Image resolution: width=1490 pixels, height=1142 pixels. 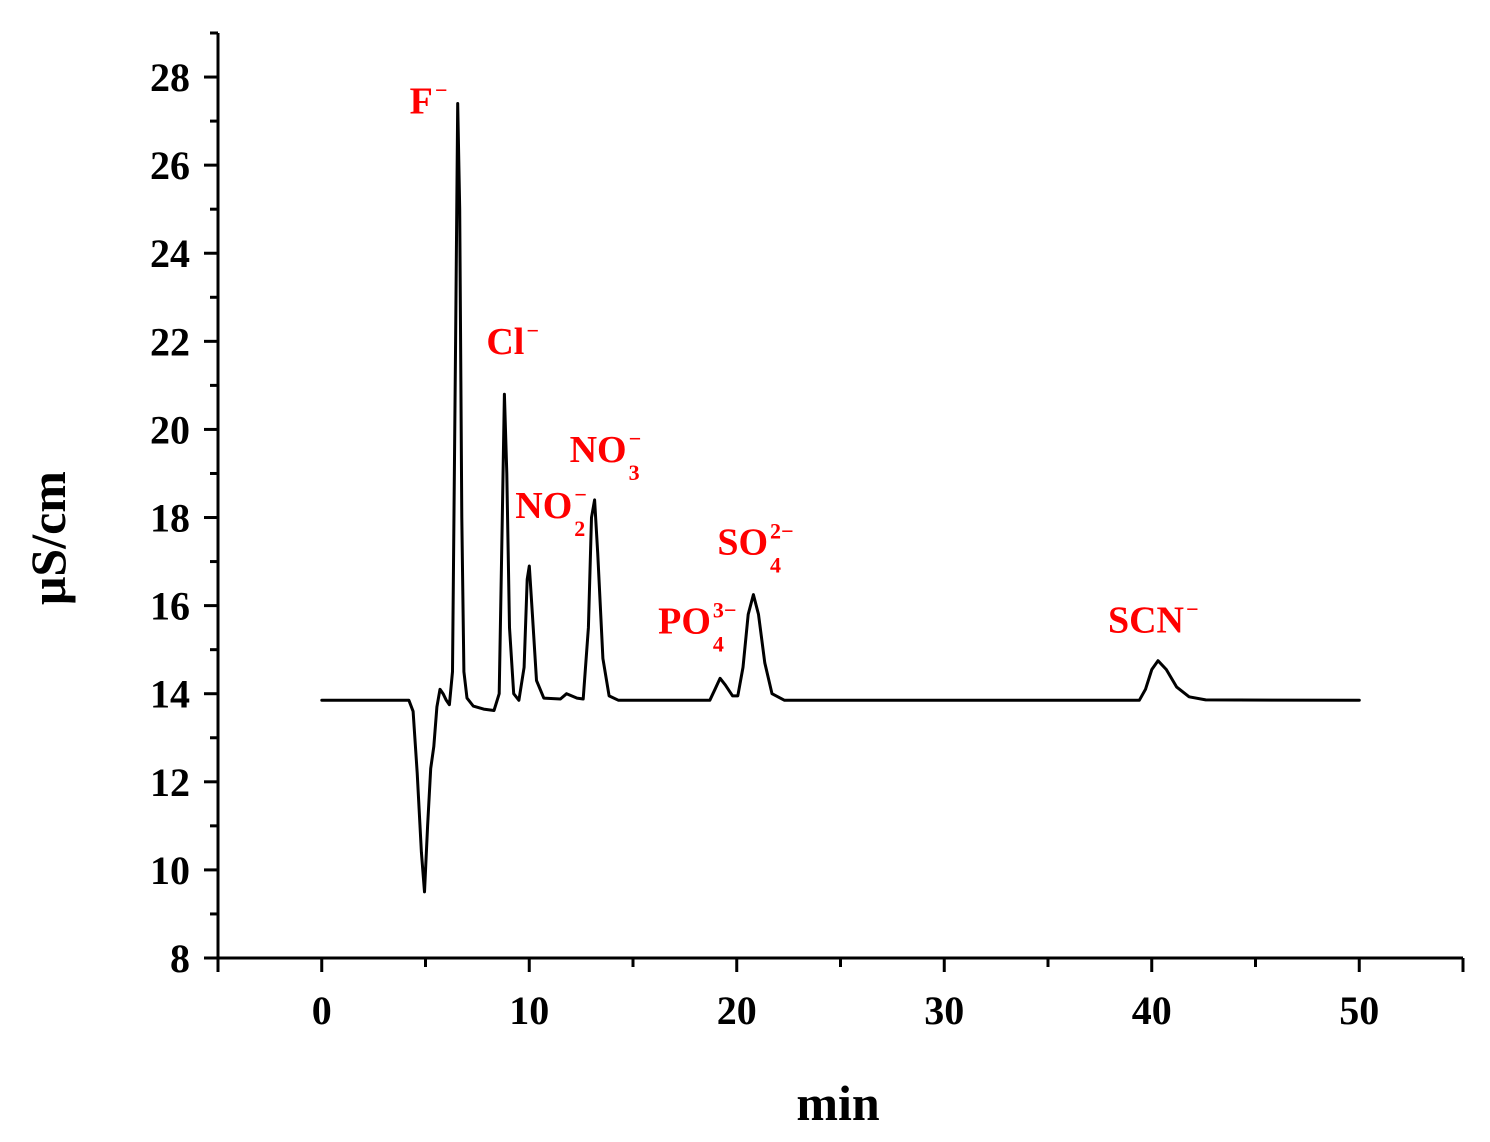 What do you see at coordinates (170, 782) in the screenshot?
I see `y-tick-label: 12` at bounding box center [170, 782].